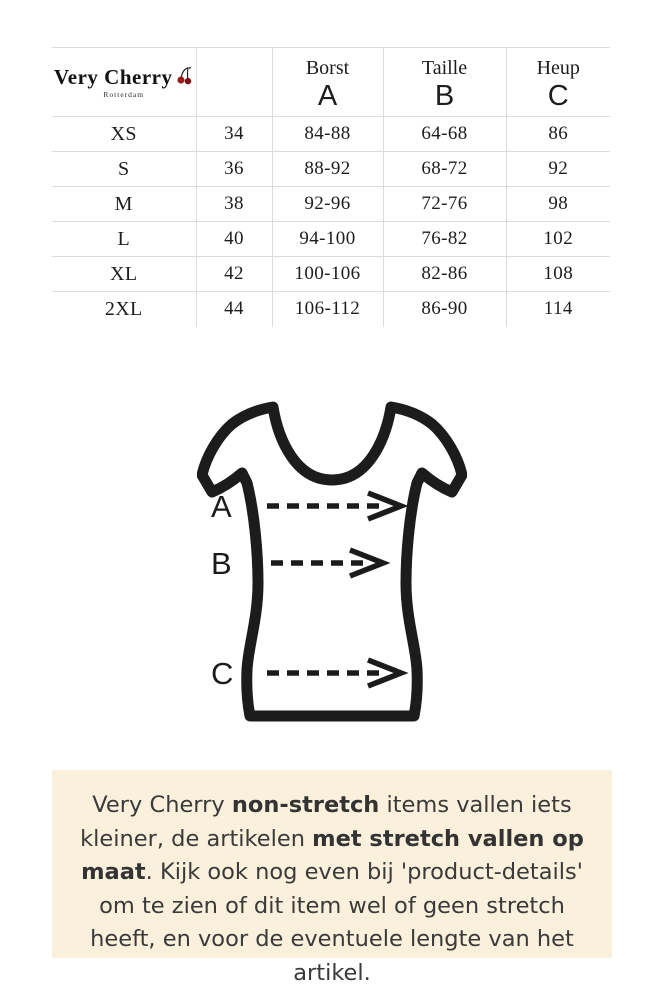 The image size is (666, 1000). What do you see at coordinates (558, 204) in the screenshot?
I see `cell-heup: 98` at bounding box center [558, 204].